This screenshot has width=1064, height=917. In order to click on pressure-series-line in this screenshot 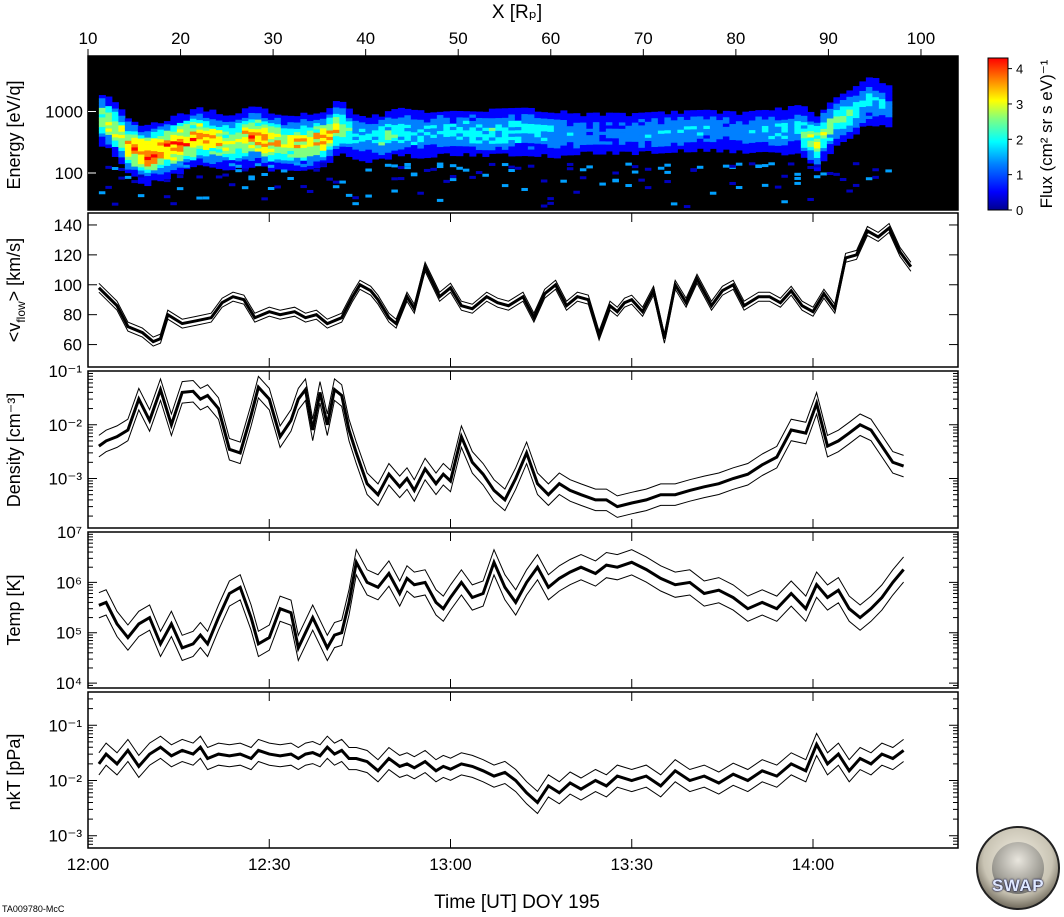, I will do `click(501, 772)`.